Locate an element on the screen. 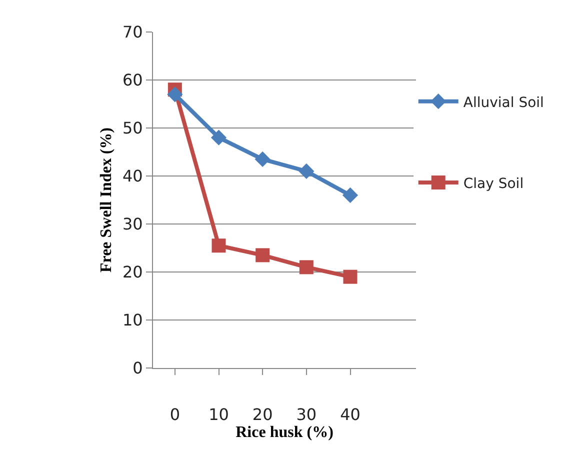  x-tick-label: 10 is located at coordinates (218, 414).